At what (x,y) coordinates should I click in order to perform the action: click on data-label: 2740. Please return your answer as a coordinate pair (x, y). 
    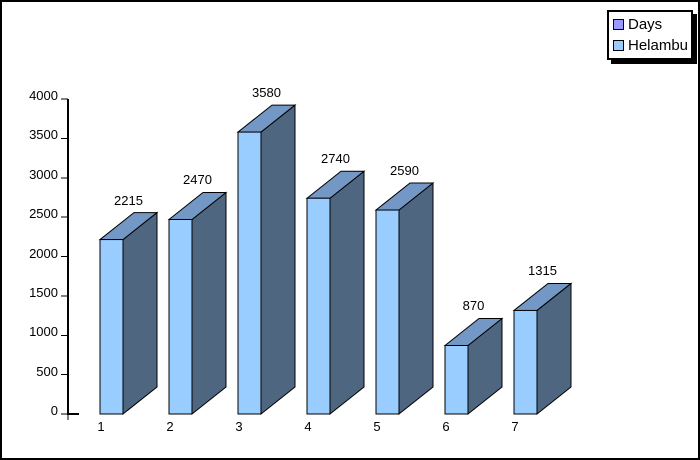
    Looking at the image, I should click on (335, 159).